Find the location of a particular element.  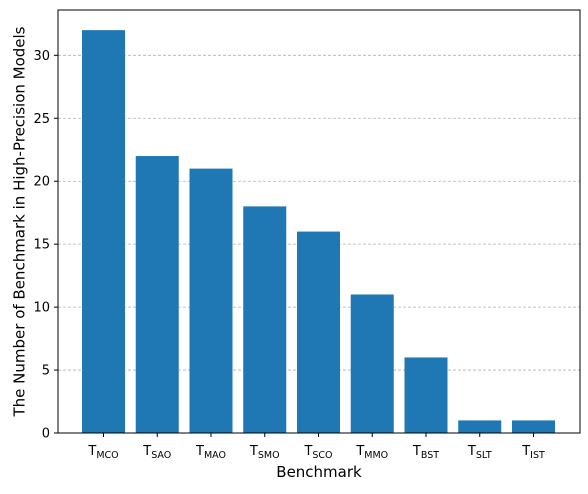

y-tick-label: 10 is located at coordinates (41, 308).